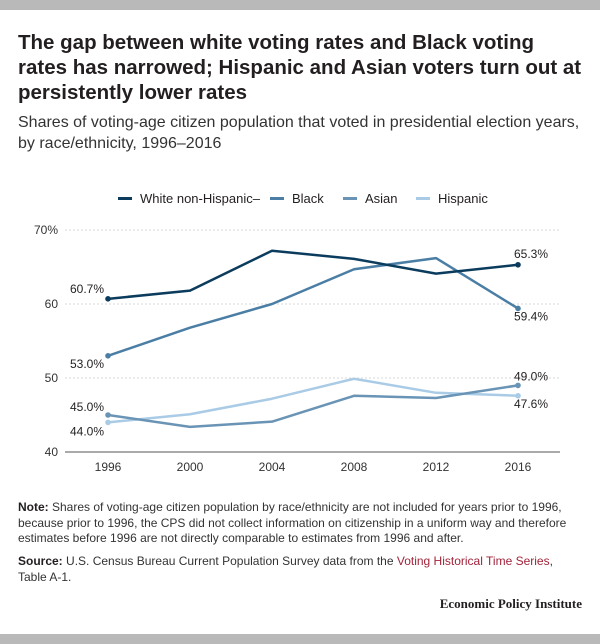 This screenshot has width=600, height=644. Describe the element at coordinates (108, 415) in the screenshot. I see `point-asian-1996` at that location.